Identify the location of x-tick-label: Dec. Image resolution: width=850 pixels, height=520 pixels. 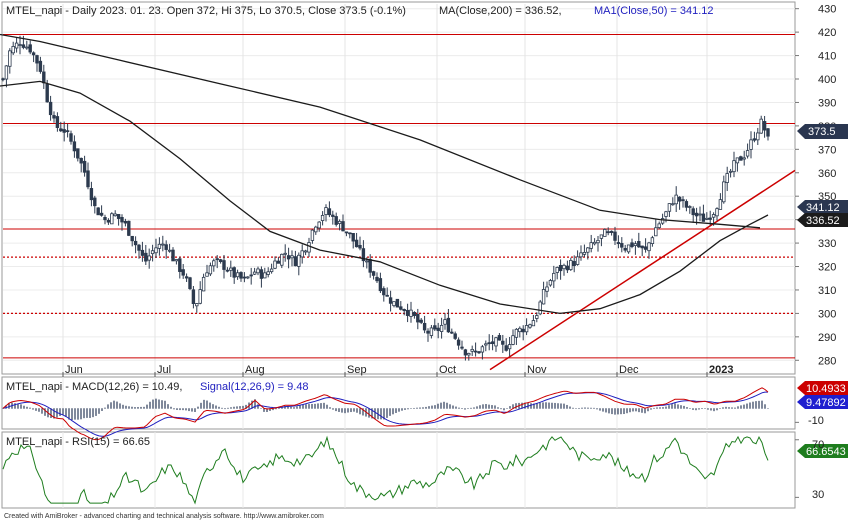
(629, 370).